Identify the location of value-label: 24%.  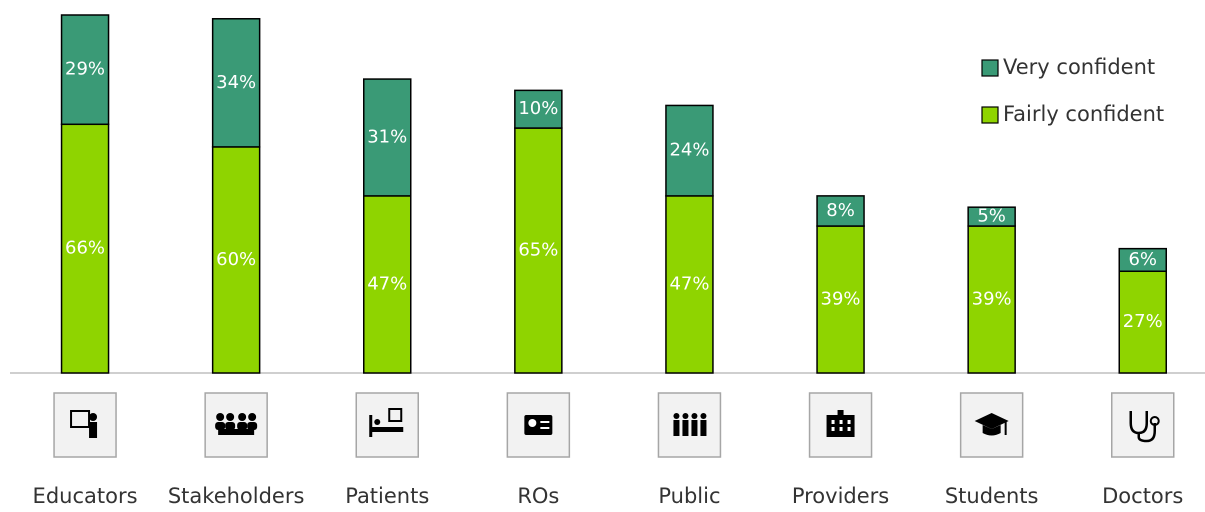
(689, 150).